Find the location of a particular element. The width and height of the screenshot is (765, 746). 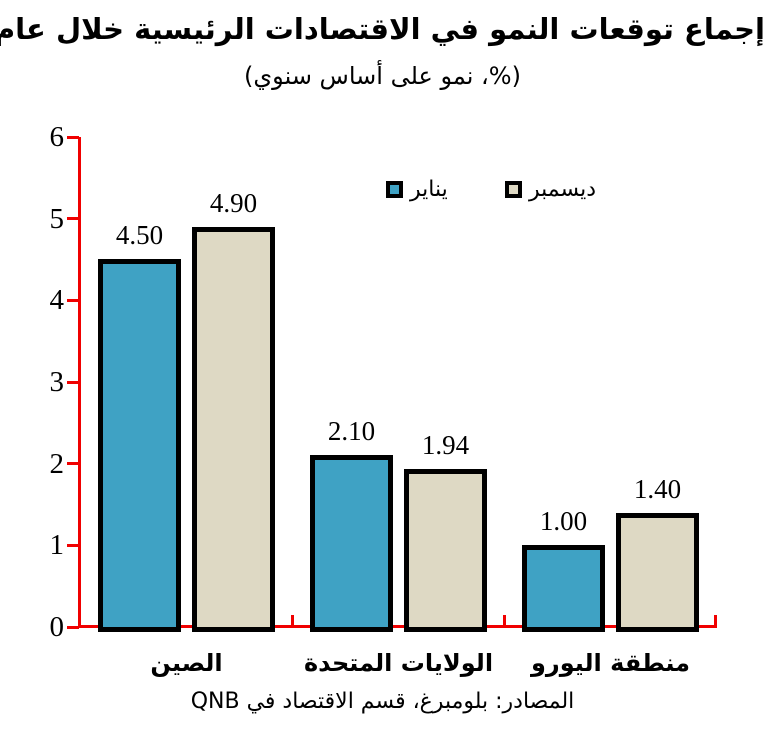

y-axis-tick-label: 6 is located at coordinates (57, 137).